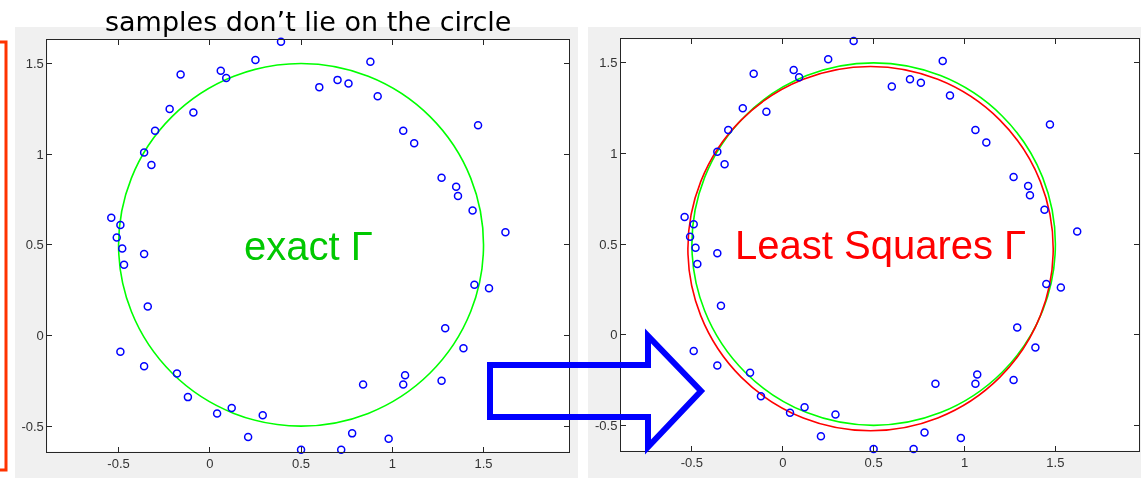  Describe the element at coordinates (308, 246) in the screenshot. I see `annotation: exact Γ` at that location.